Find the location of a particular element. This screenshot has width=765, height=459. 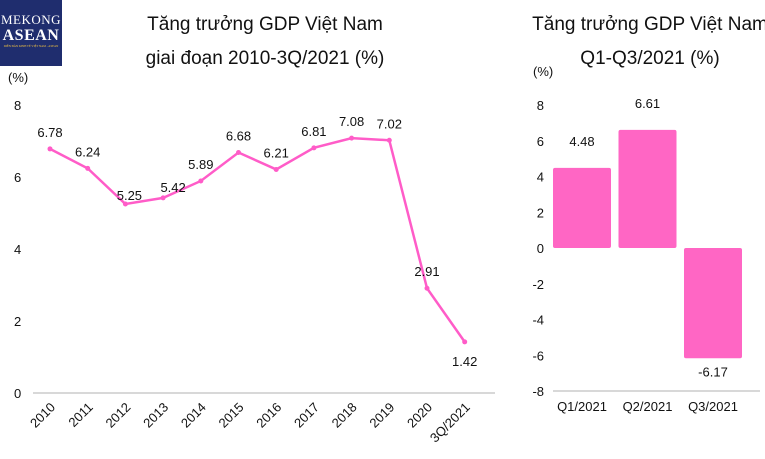

data-label: 6.61 is located at coordinates (647, 103).